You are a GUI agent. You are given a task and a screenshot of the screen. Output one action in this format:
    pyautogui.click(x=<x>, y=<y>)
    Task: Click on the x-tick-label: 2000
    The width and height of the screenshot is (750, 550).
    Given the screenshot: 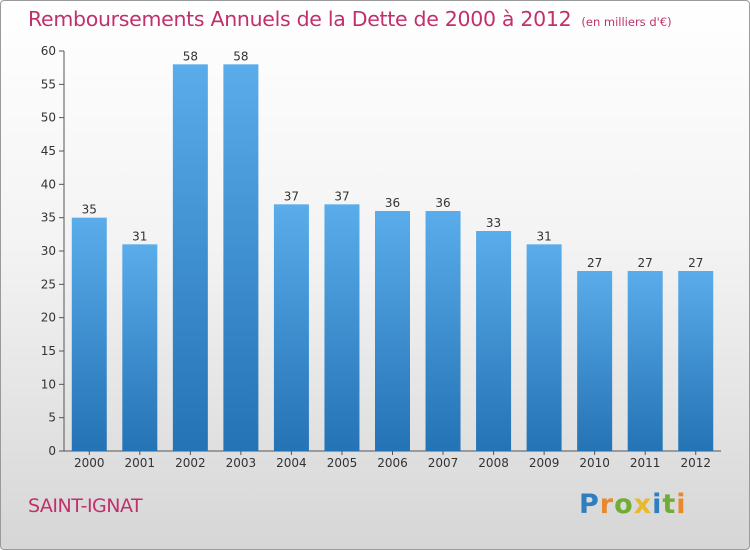 What is the action you would take?
    pyautogui.click(x=89, y=463)
    